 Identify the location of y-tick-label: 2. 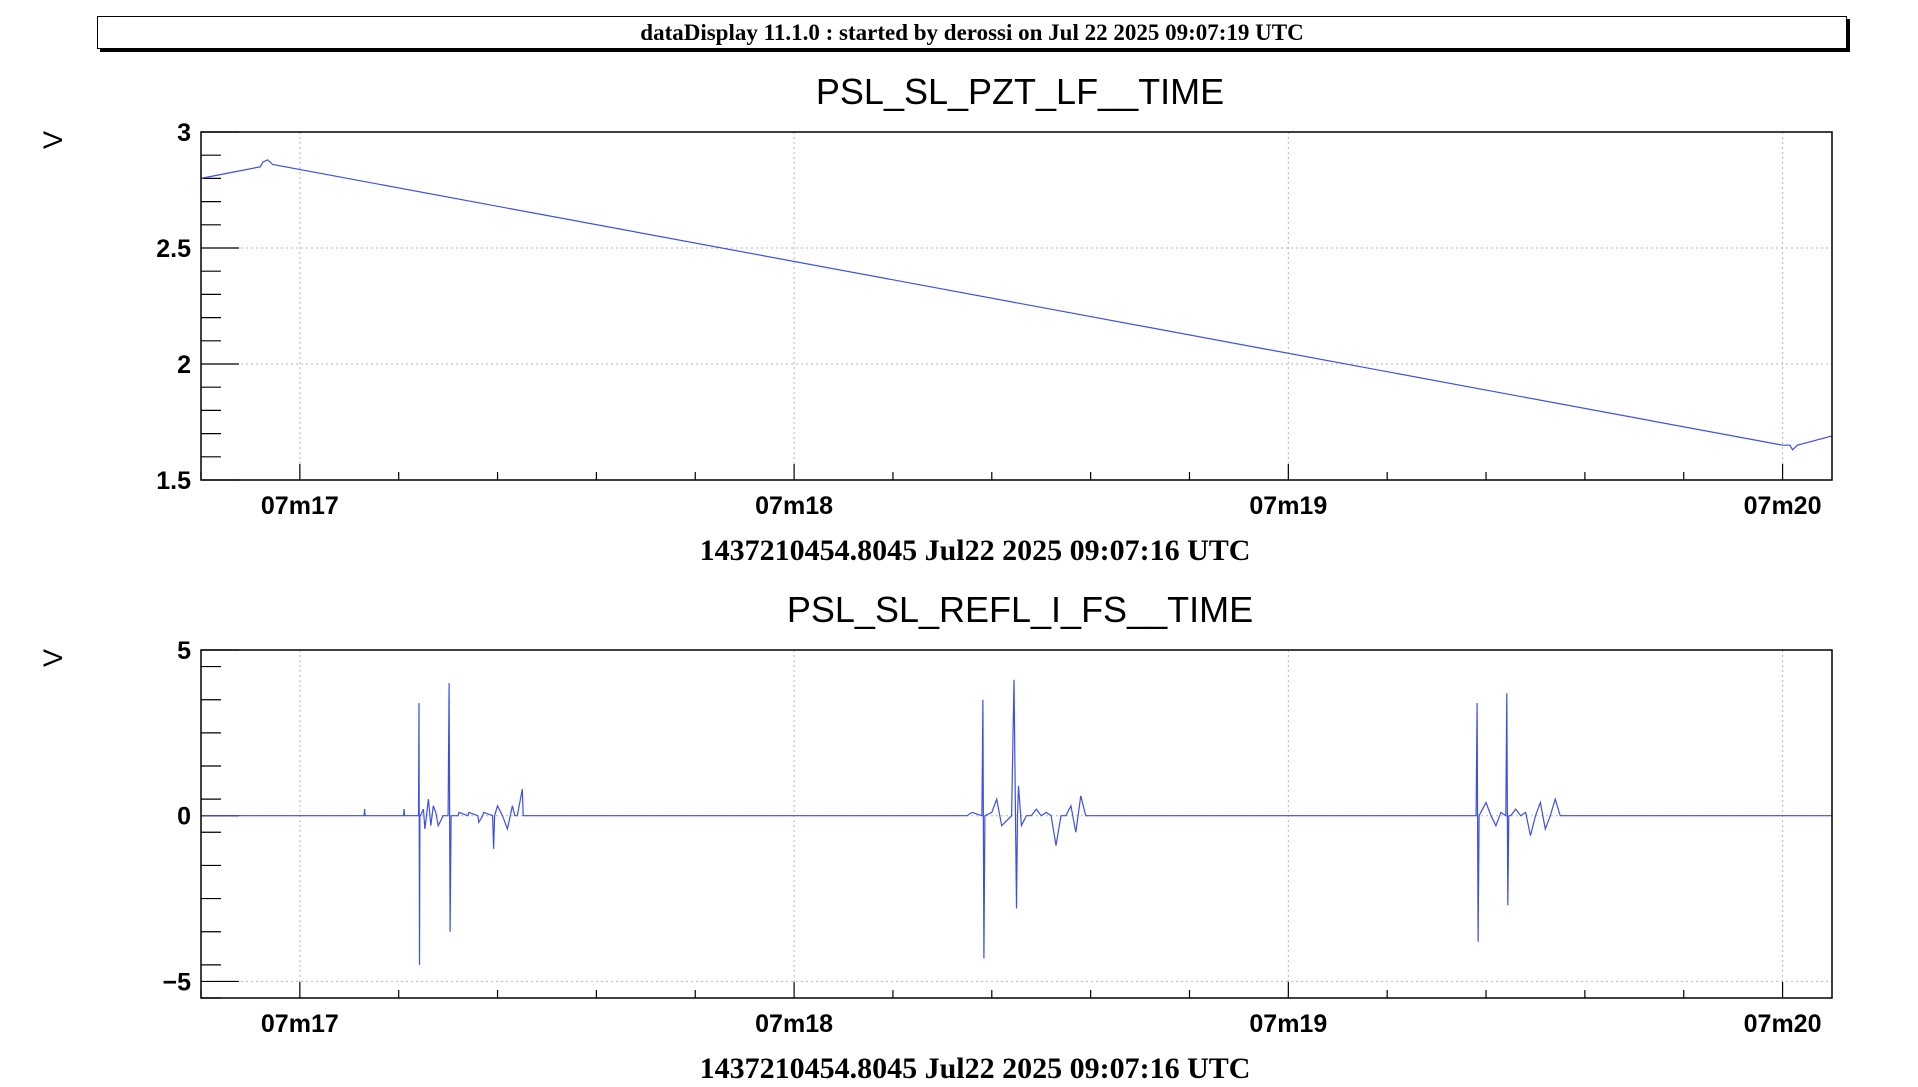
(184, 365).